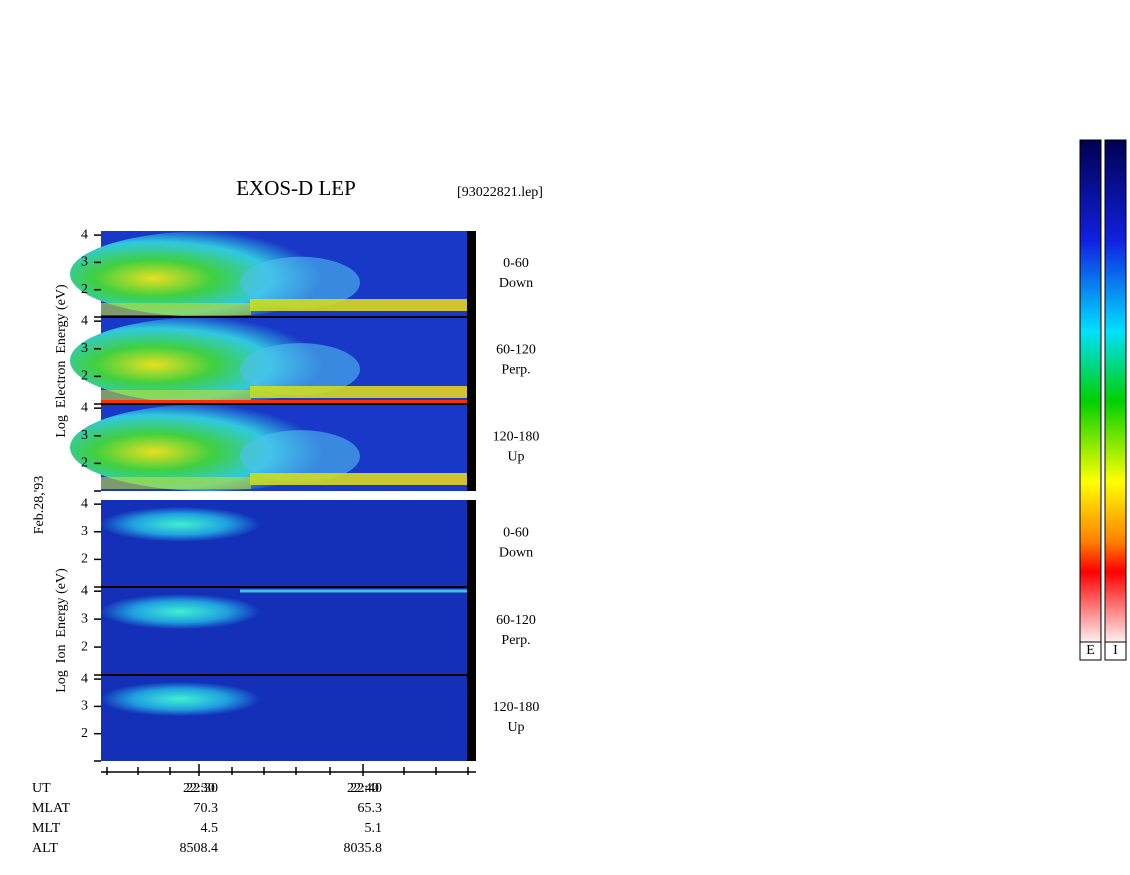  Describe the element at coordinates (61, 361) in the screenshot. I see `y-axis-label: Log Electron Energy (eV)` at that location.